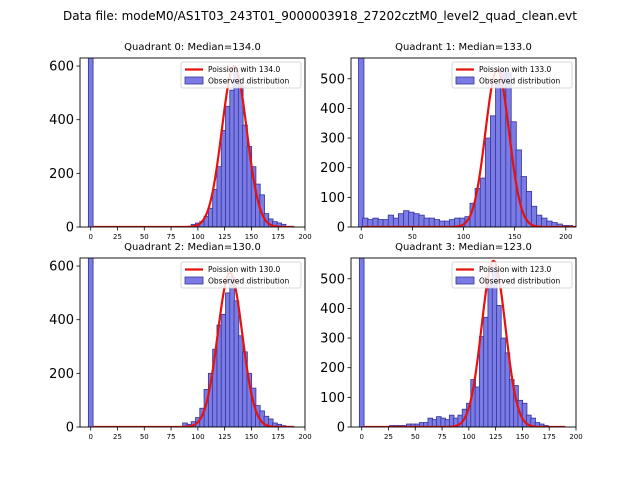 This screenshot has height=480, width=640. I want to click on panel-title: Quadrant 2: Median=130.0, so click(192, 247).